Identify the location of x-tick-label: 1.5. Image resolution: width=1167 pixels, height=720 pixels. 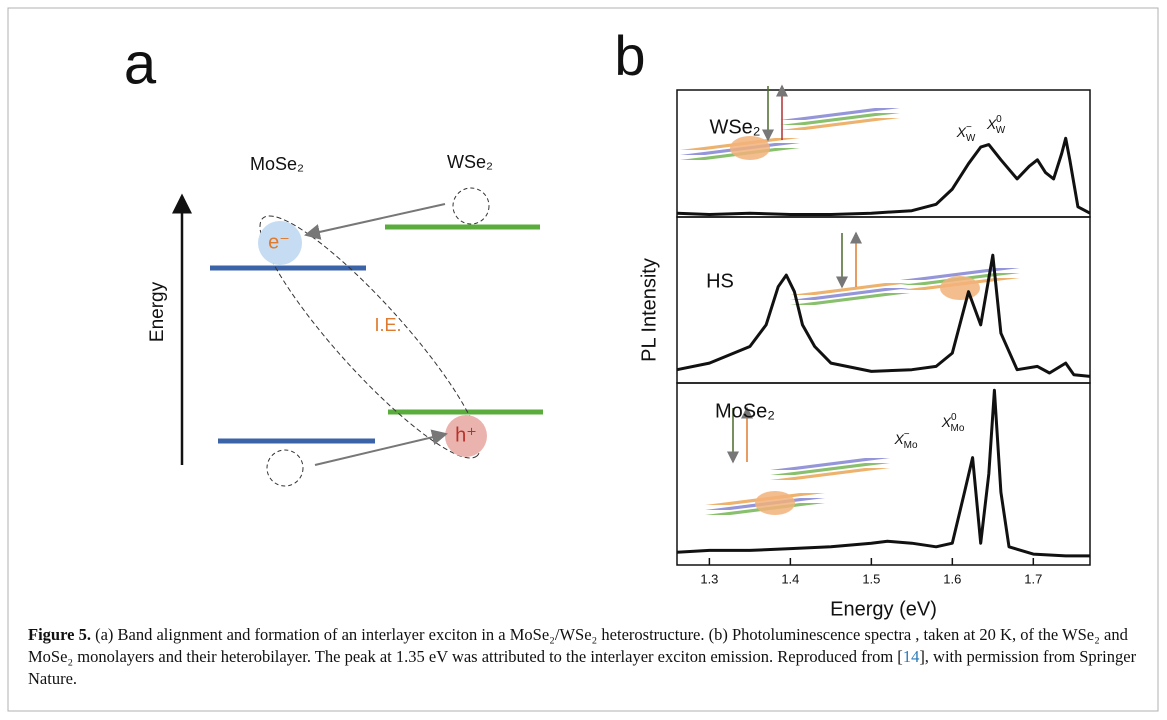
(871, 578).